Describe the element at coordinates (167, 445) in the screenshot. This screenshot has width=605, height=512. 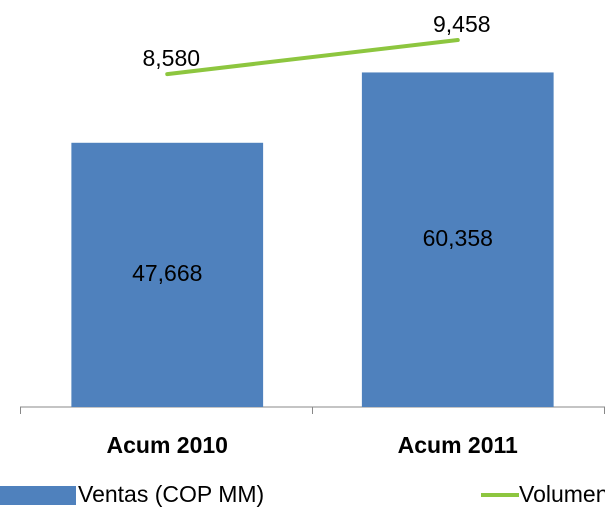
I see `x-tick-label: Acum 2010` at that location.